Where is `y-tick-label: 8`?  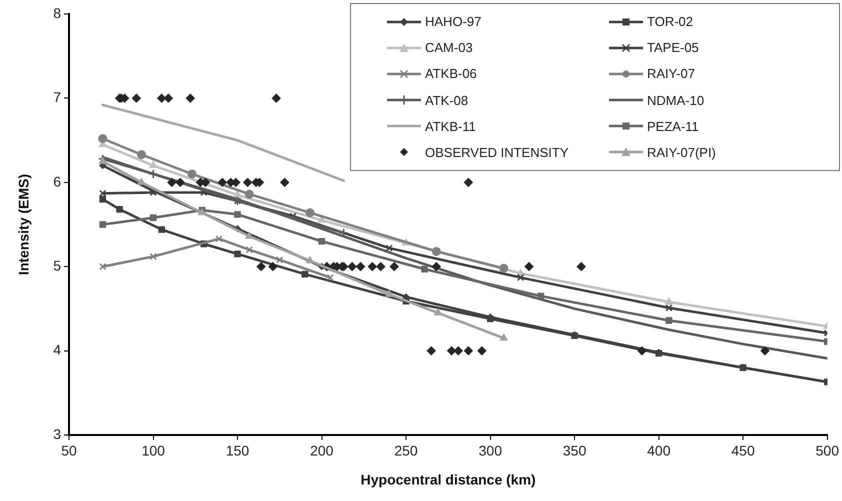 y-tick-label: 8 is located at coordinates (57, 12).